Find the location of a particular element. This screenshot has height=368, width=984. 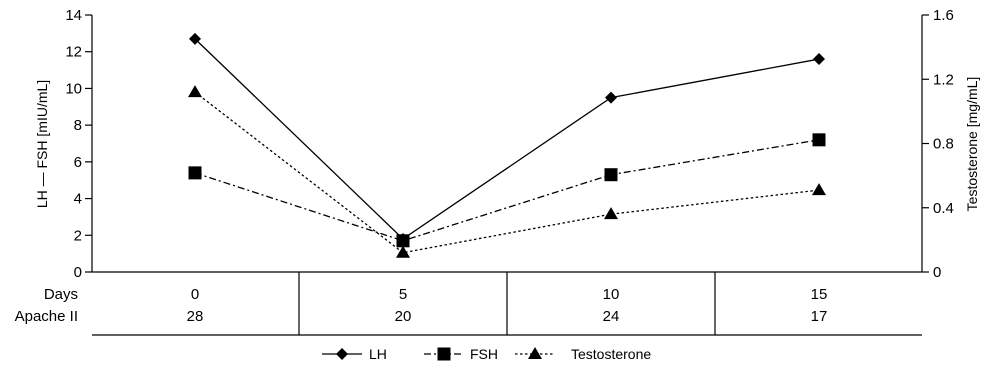

legend-fsh-marker is located at coordinates (444, 354).